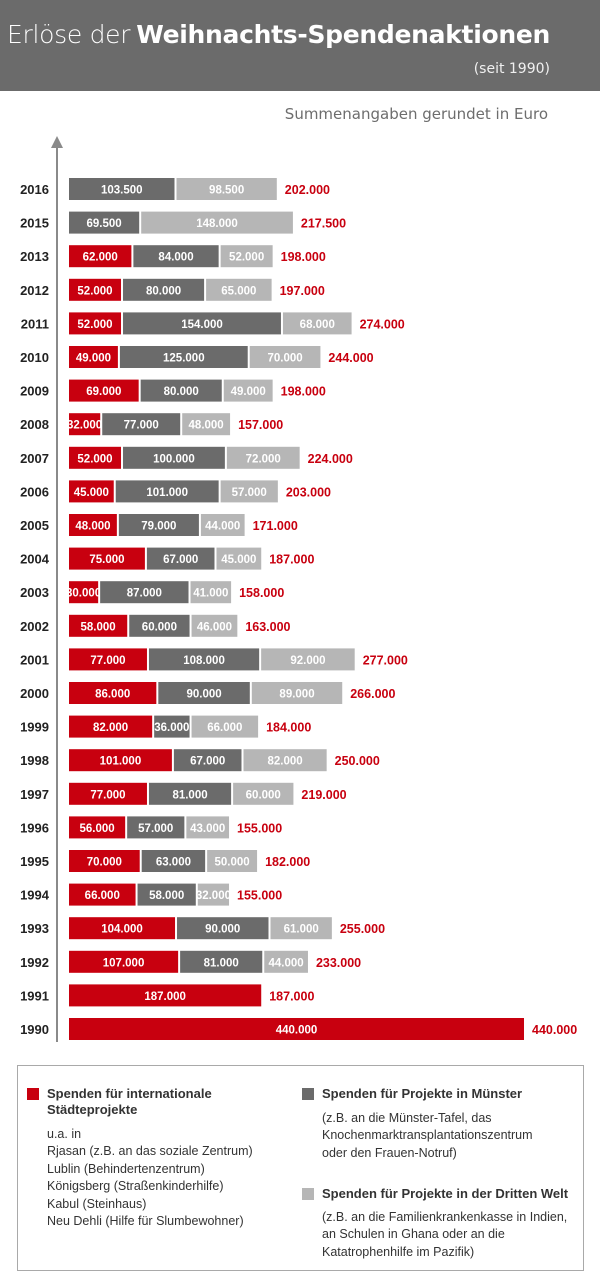 The height and width of the screenshot is (1284, 600). I want to click on legend-line: oder den Frauen-Notruf), so click(389, 1152).